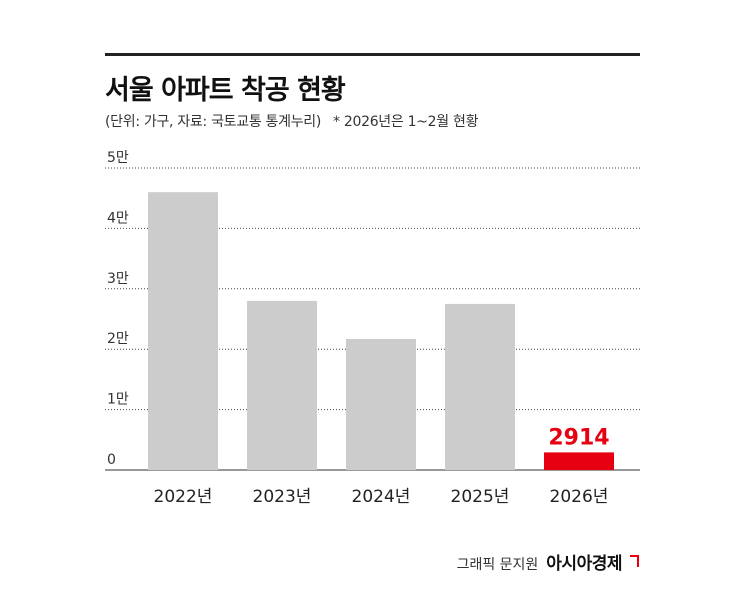  What do you see at coordinates (183, 331) in the screenshot?
I see `bar-2022년` at bounding box center [183, 331].